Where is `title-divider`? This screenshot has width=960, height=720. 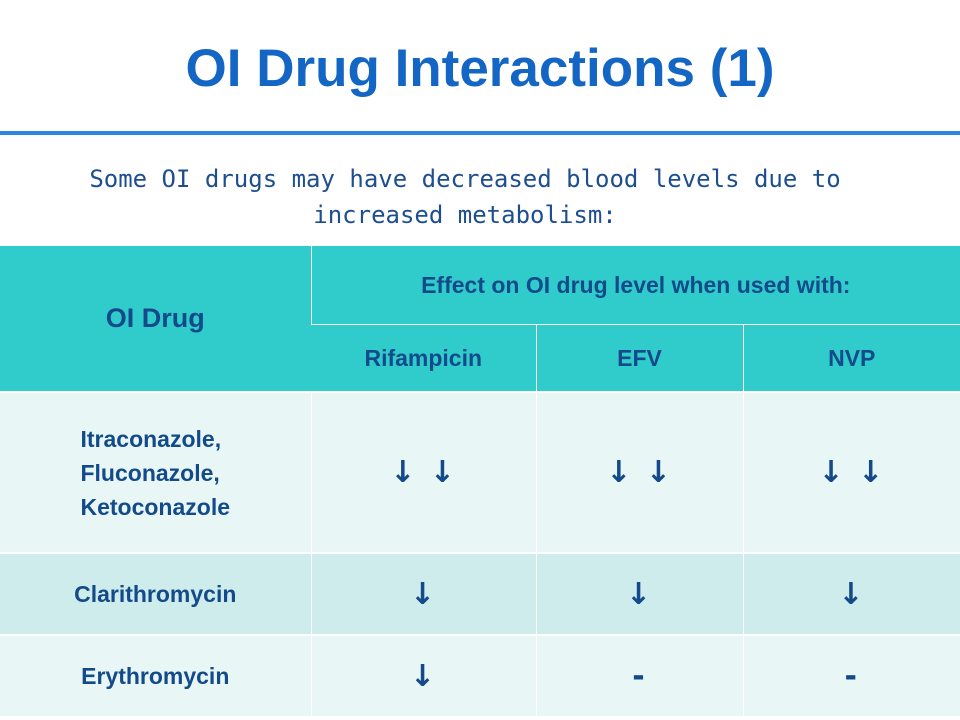 title-divider is located at coordinates (480, 133).